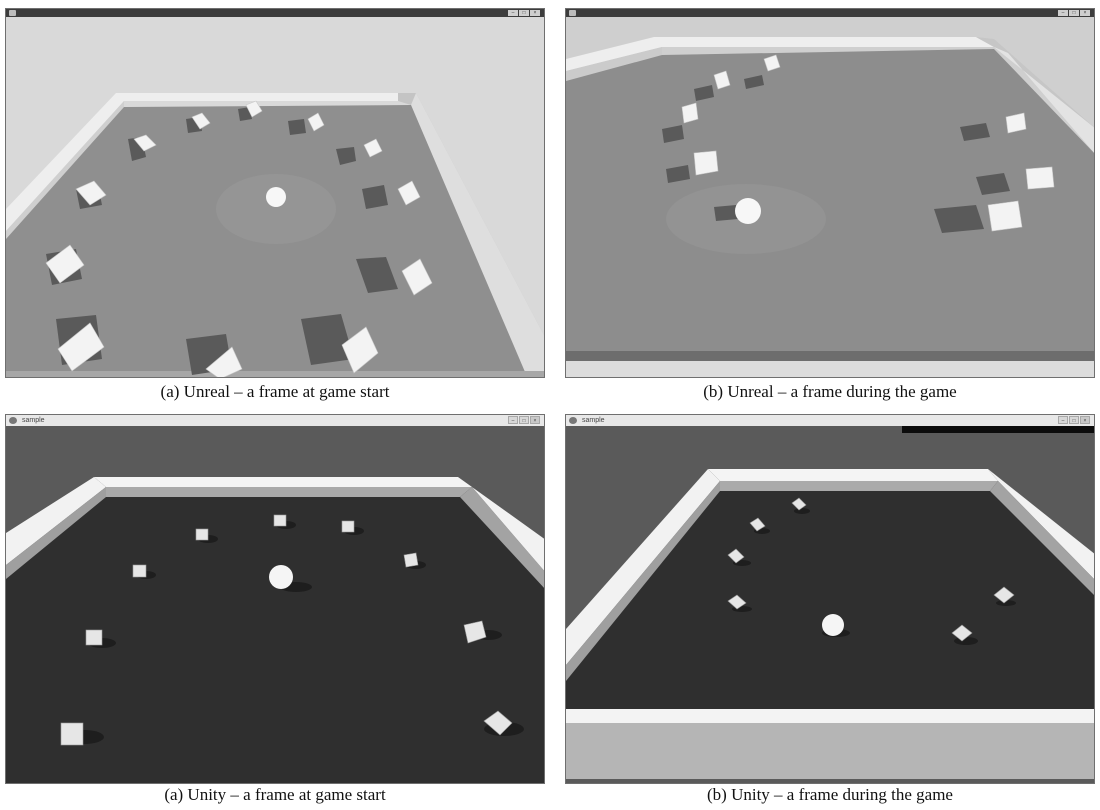  I want to click on scene-unity-start-objects, so click(292, 630).